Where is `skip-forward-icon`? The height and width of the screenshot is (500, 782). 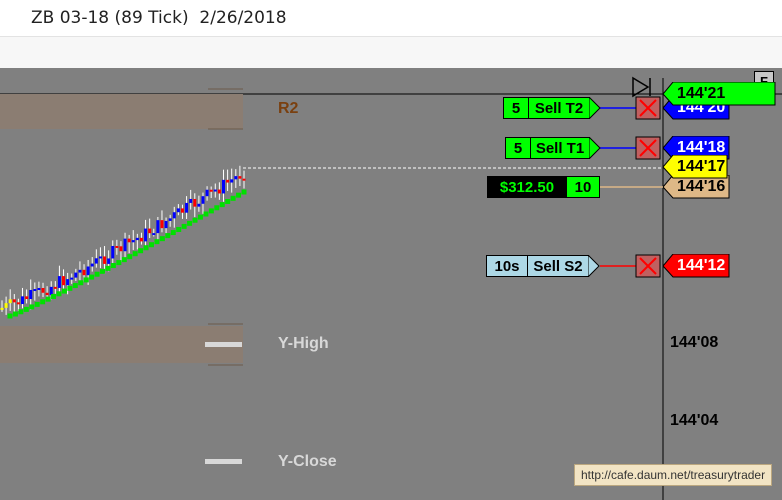
skip-forward-icon is located at coordinates (641, 87).